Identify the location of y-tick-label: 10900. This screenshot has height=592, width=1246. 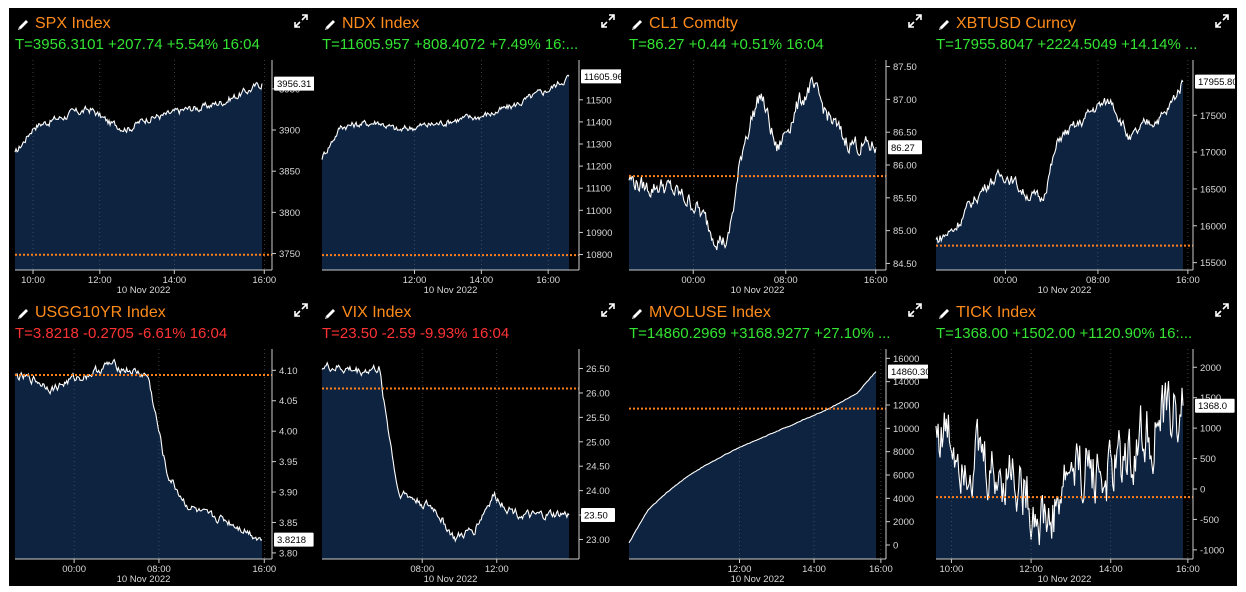
(599, 233).